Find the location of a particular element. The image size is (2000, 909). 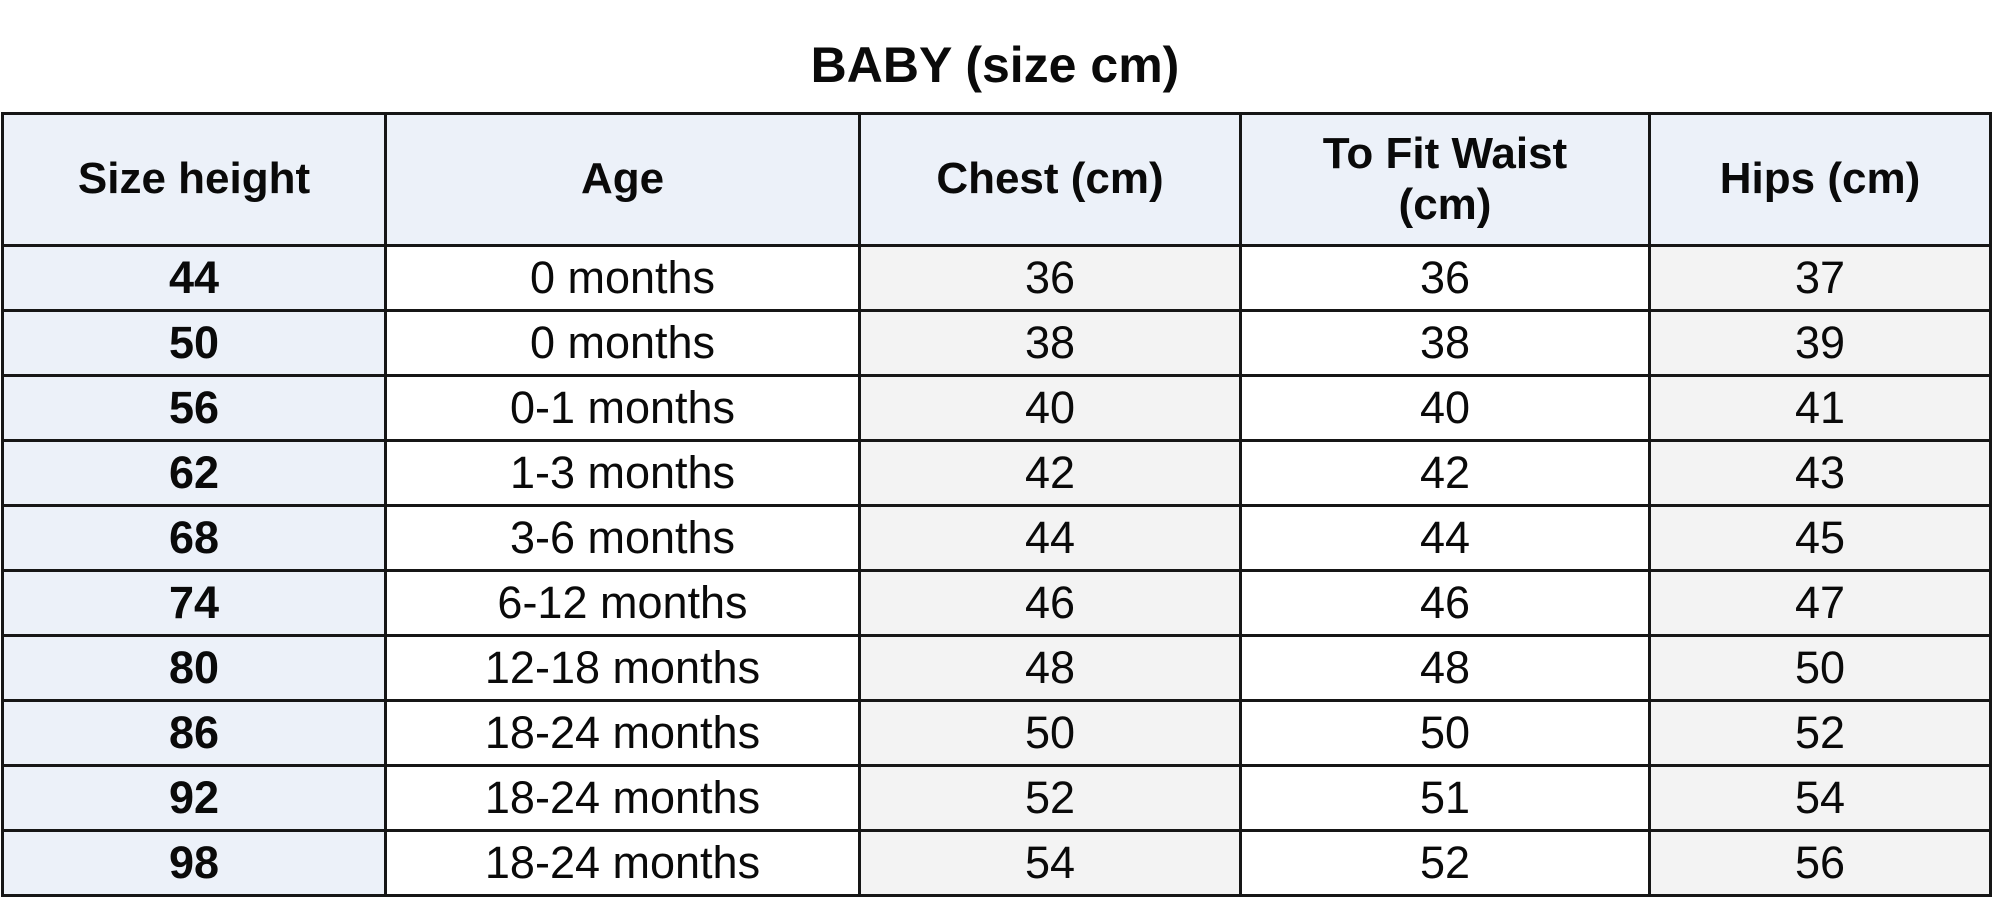

table-cell: 47 is located at coordinates (1820, 603).